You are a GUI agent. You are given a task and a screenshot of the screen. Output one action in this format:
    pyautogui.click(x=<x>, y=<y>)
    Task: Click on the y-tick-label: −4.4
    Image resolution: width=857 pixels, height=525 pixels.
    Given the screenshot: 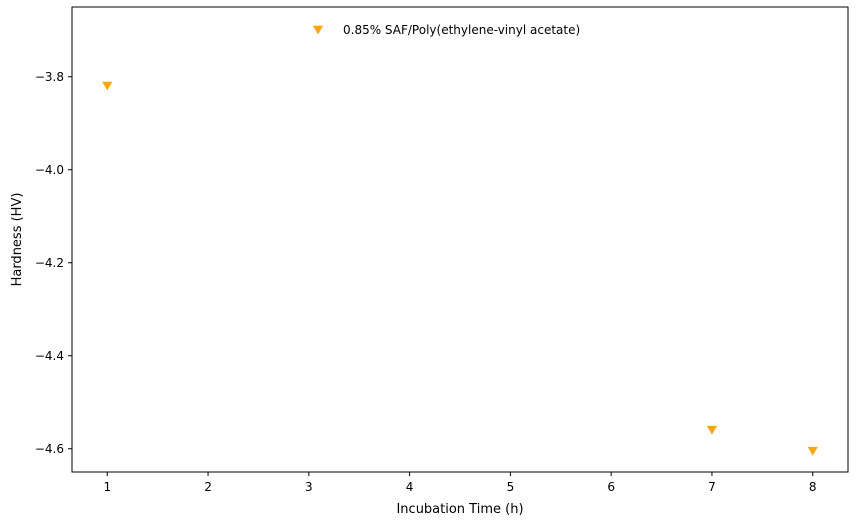 What is the action you would take?
    pyautogui.click(x=49, y=356)
    